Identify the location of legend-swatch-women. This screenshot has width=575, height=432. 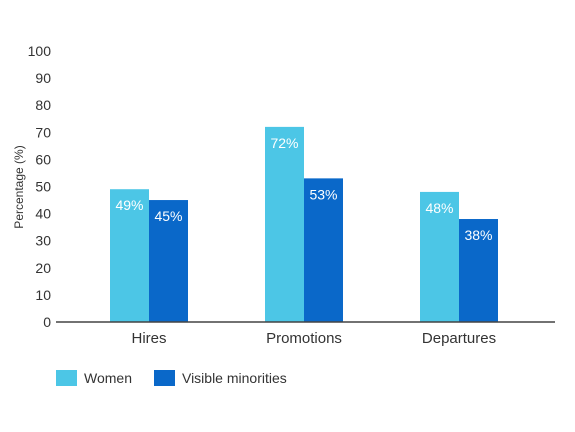
(66, 378).